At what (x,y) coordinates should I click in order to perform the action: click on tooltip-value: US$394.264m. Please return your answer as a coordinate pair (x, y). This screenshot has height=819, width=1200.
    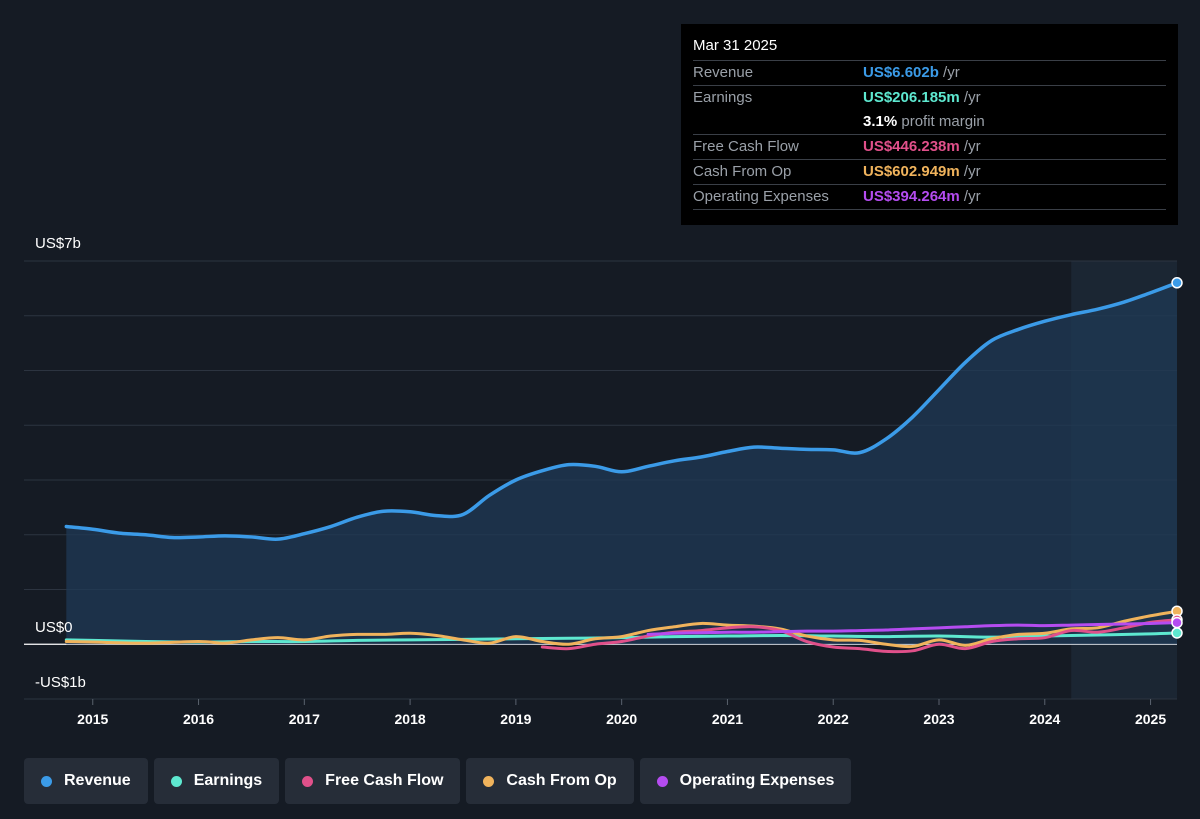
    Looking at the image, I should click on (911, 196).